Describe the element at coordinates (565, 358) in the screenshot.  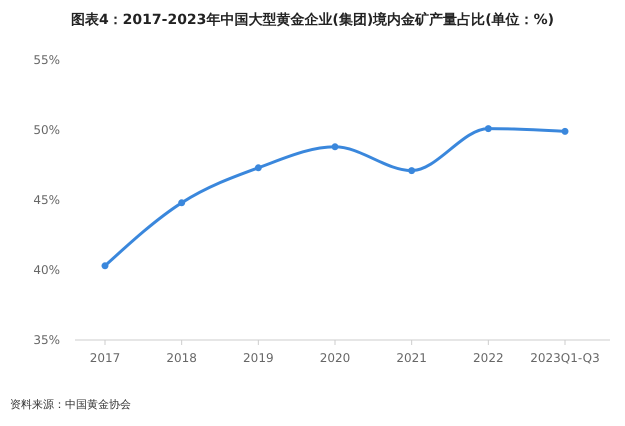
I see `x-tick-label: 2023Q1-Q3` at that location.